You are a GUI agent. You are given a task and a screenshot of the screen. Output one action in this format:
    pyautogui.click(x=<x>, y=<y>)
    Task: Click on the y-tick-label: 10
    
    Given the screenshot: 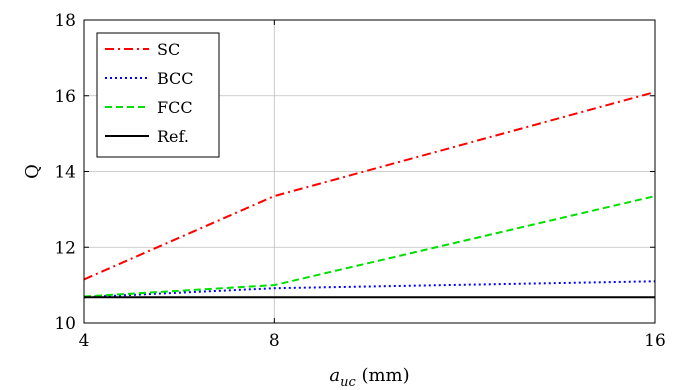 What is the action you would take?
    pyautogui.click(x=65, y=324)
    